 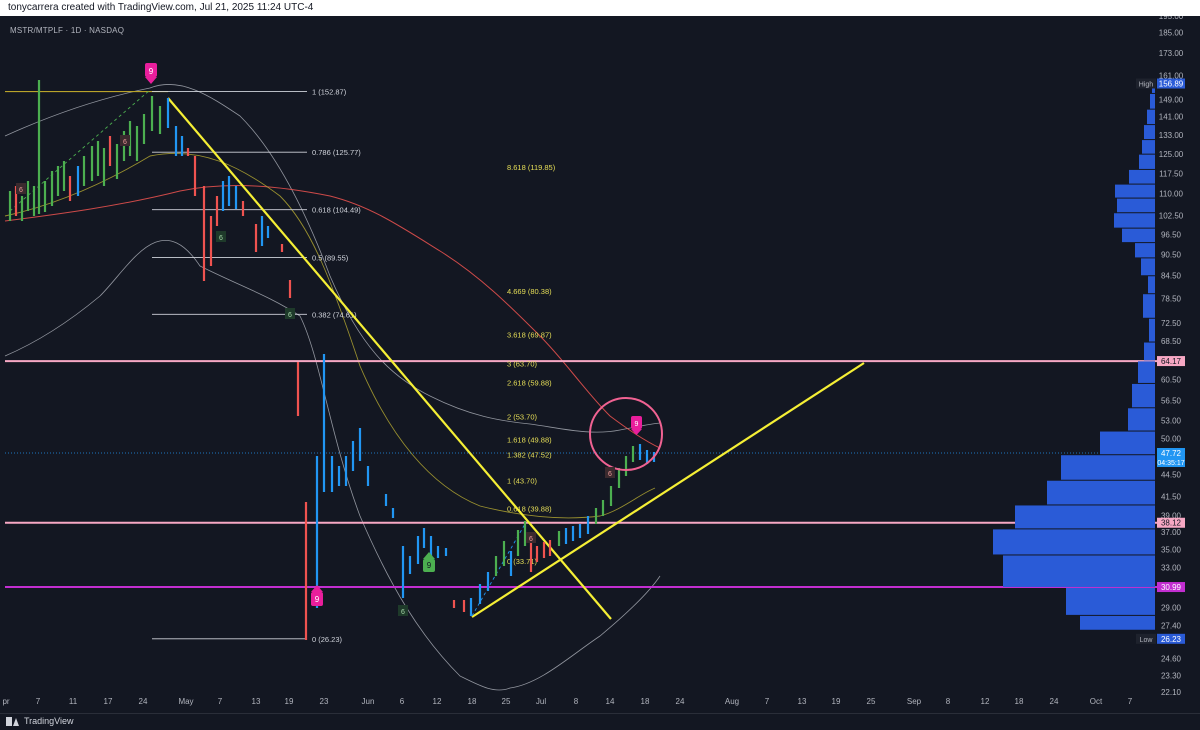 What do you see at coordinates (1171, 379) in the screenshot?
I see `price-tick: 60.50` at bounding box center [1171, 379].